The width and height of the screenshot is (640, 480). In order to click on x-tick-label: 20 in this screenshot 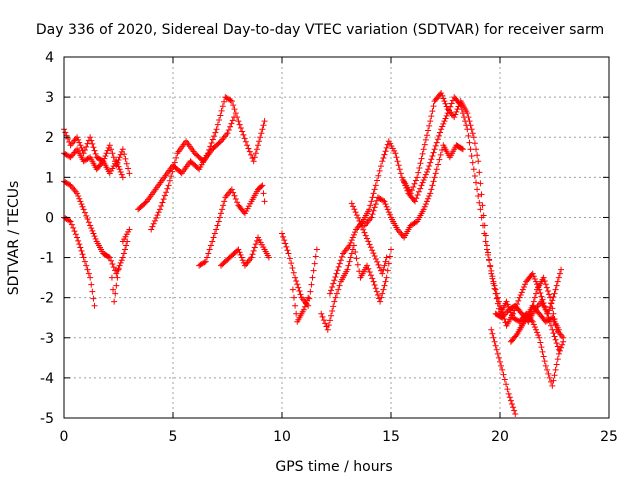, I will do `click(500, 437)`.